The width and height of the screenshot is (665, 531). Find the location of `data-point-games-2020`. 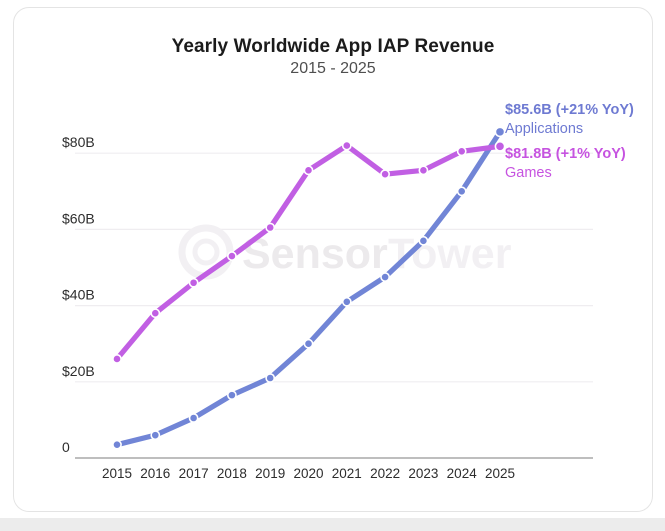

data-point-games-2020 is located at coordinates (308, 170).